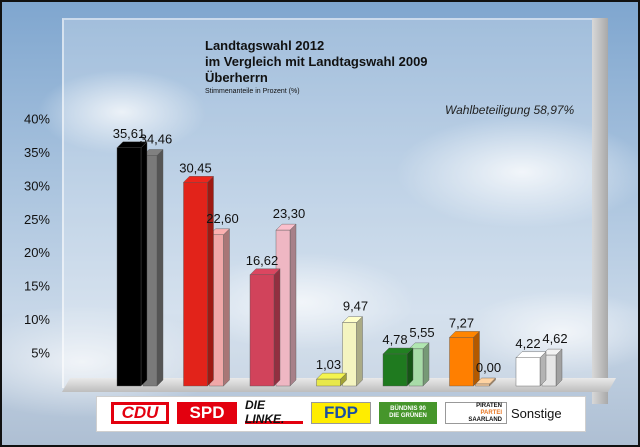 This screenshot has width=640, height=447. Describe the element at coordinates (37, 118) in the screenshot. I see `y-tick-label: 40%` at that location.